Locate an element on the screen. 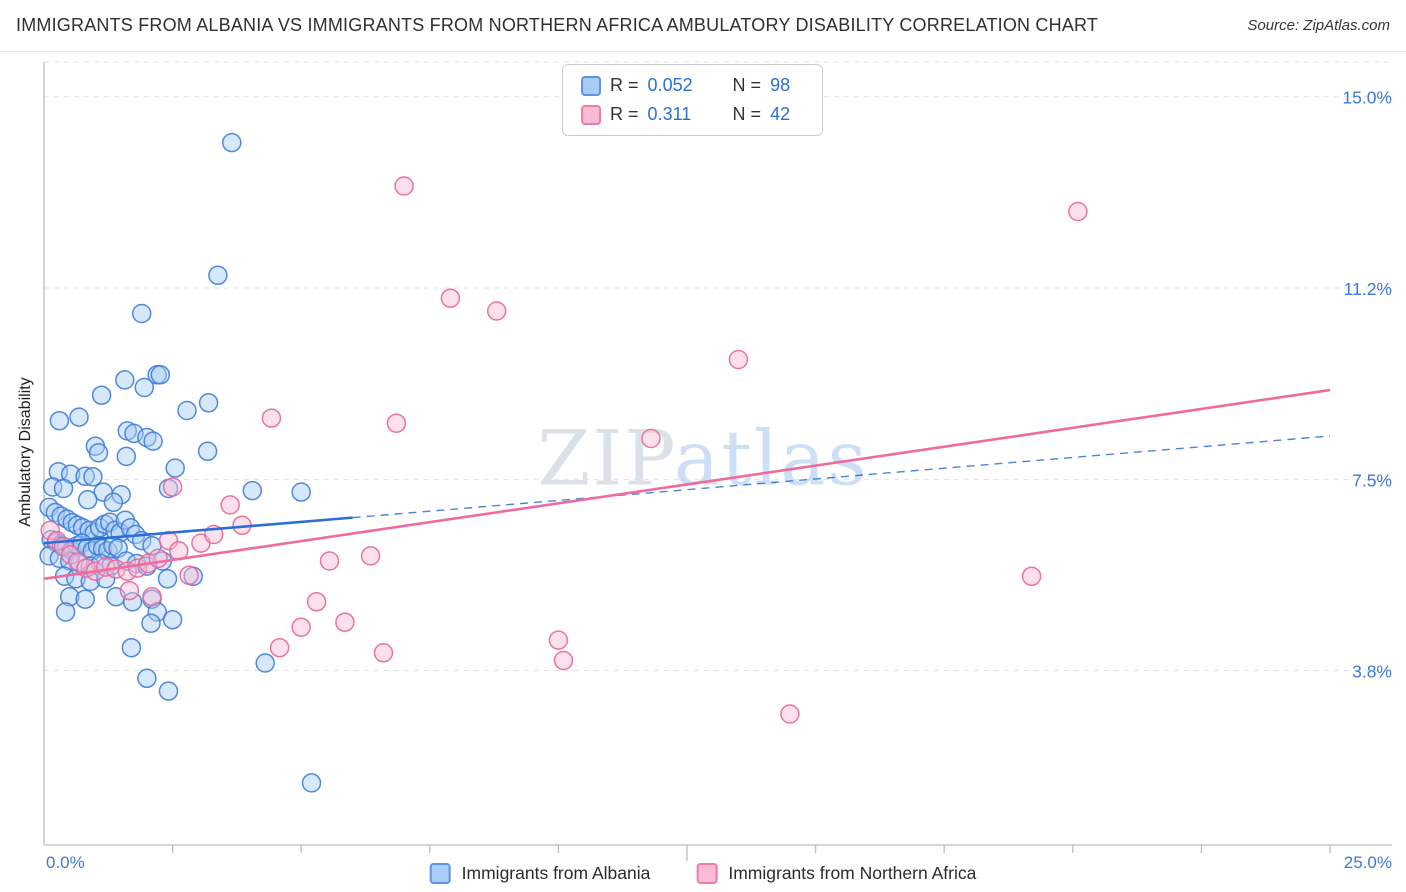 The height and width of the screenshot is (892, 1406). northern-africa-series-label: Immigrants from Northern Africa is located at coordinates (852, 873).